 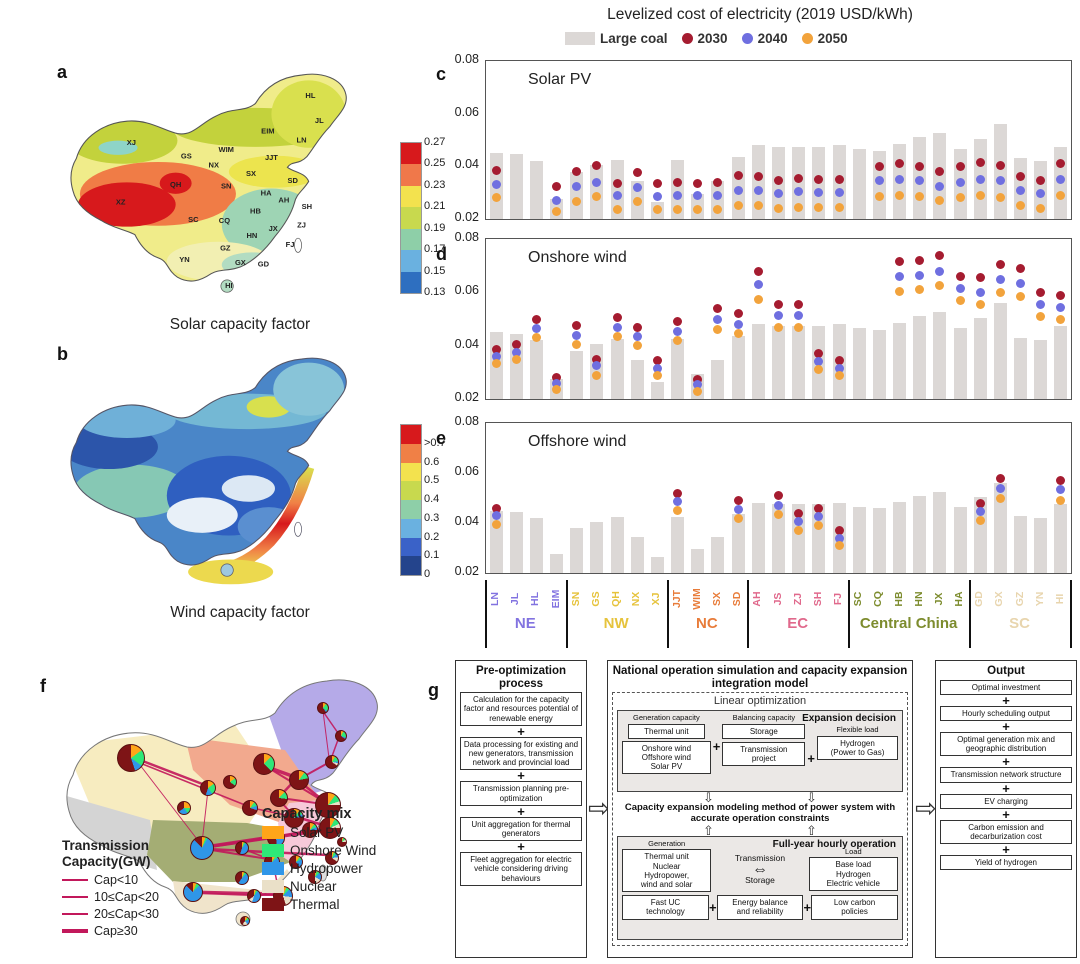 I want to click on y-tick-label: 0.04, so click(x=466, y=164).